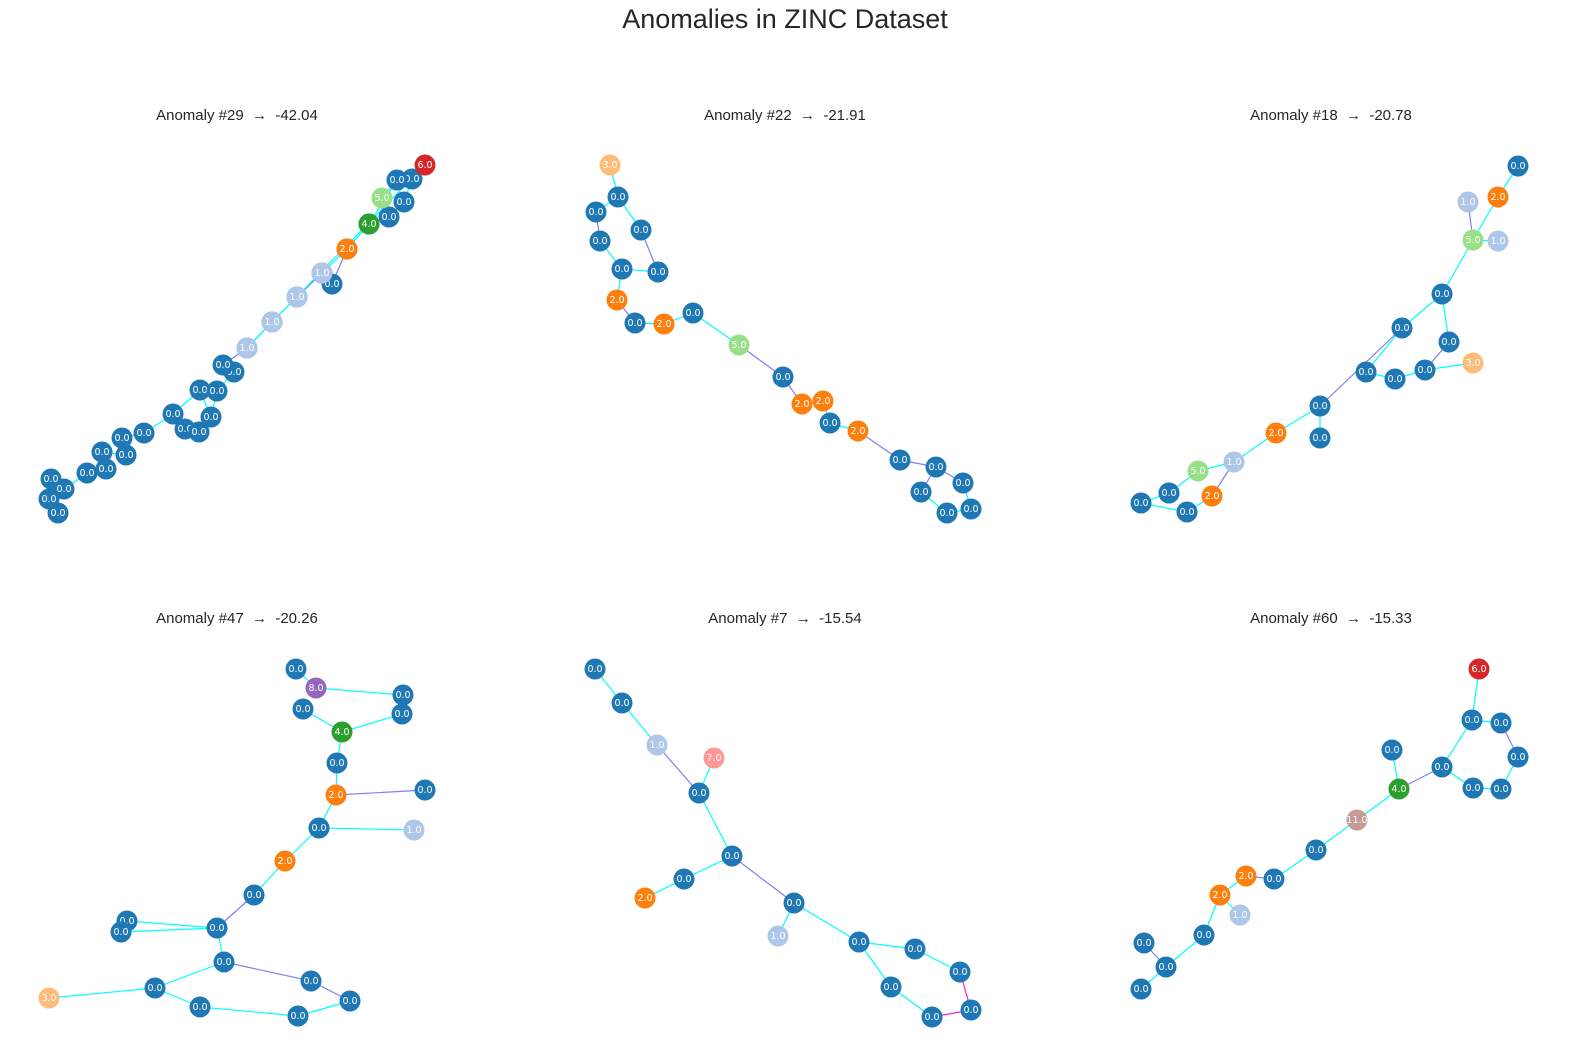 Image resolution: width=1570 pixels, height=1064 pixels. Describe the element at coordinates (237, 618) in the screenshot. I see `panel-title-4: Anomaly #47 → -20.26` at that location.